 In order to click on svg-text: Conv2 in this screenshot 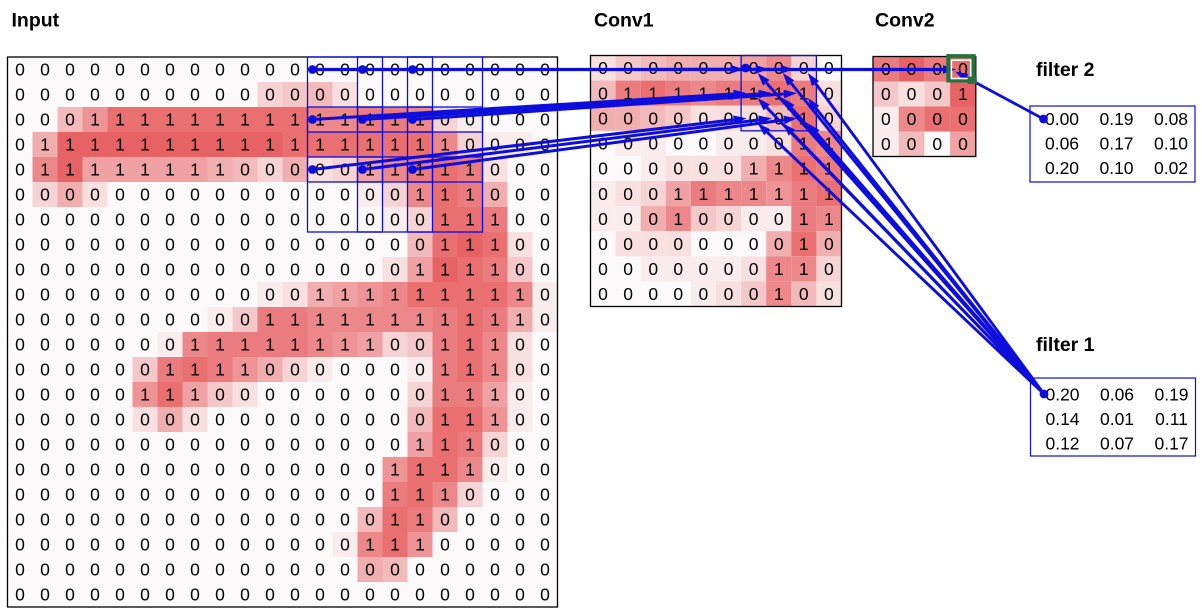, I will do `click(905, 21)`.